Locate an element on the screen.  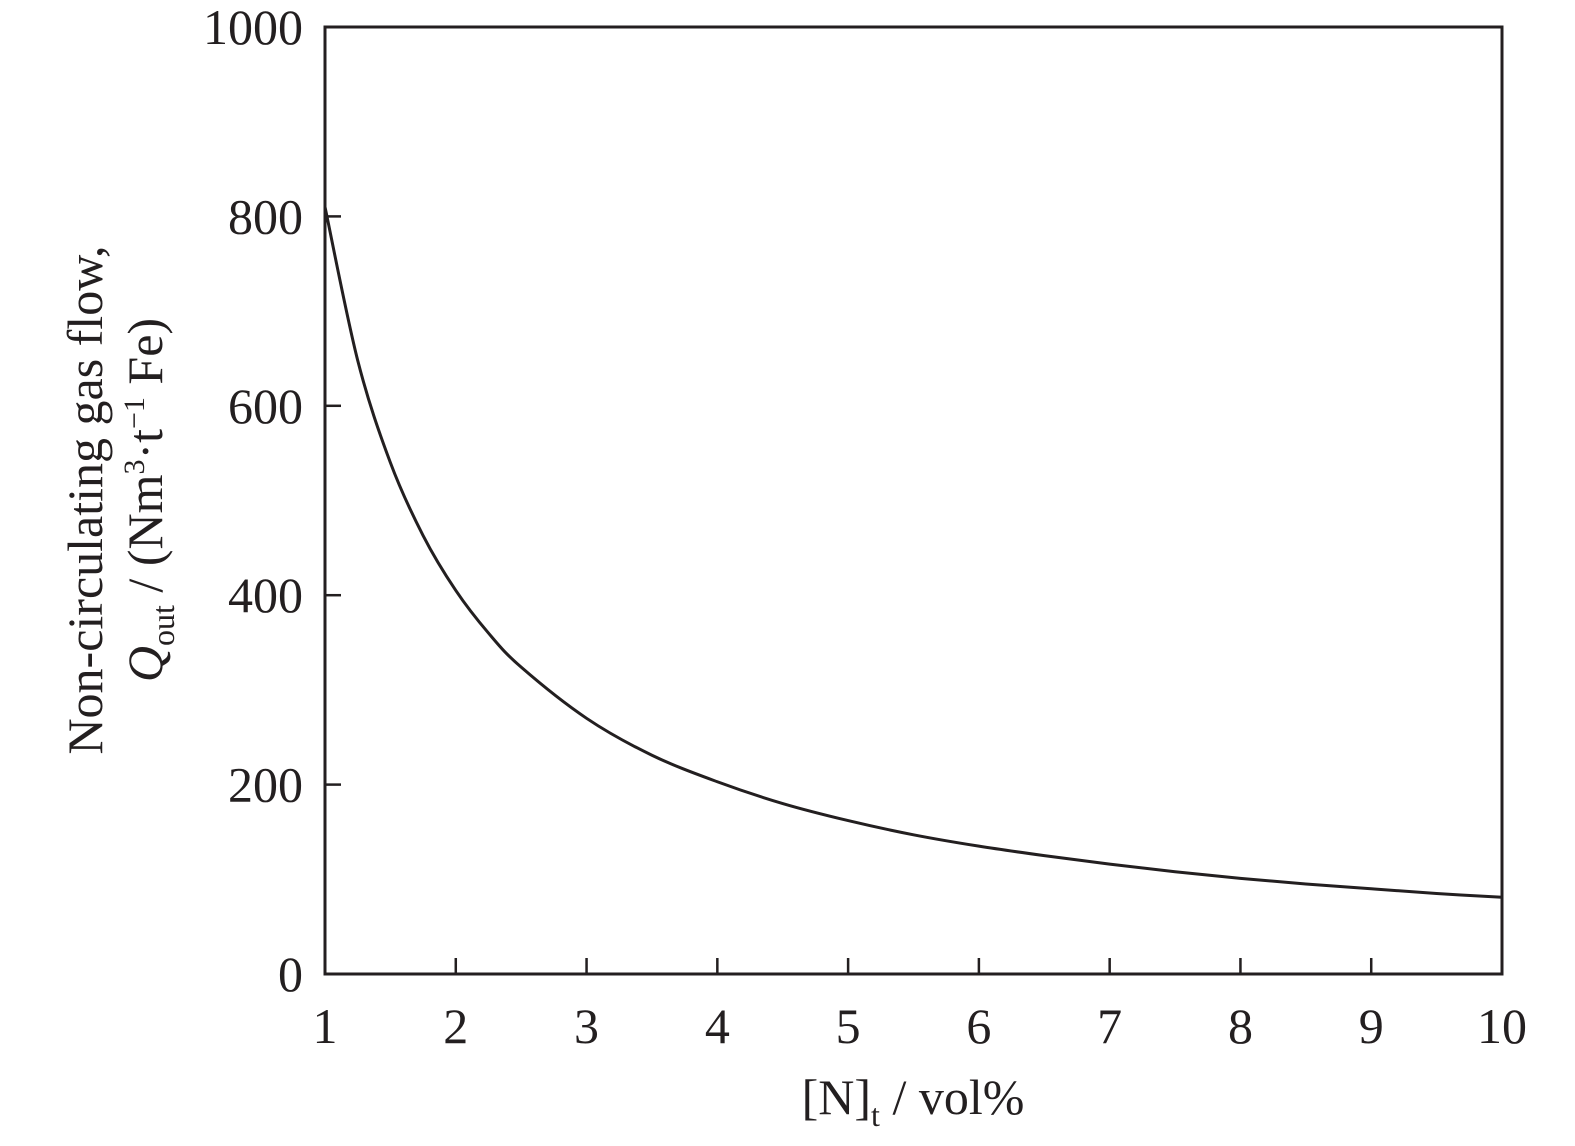
x-tick-label: 1 is located at coordinates (325, 1026).